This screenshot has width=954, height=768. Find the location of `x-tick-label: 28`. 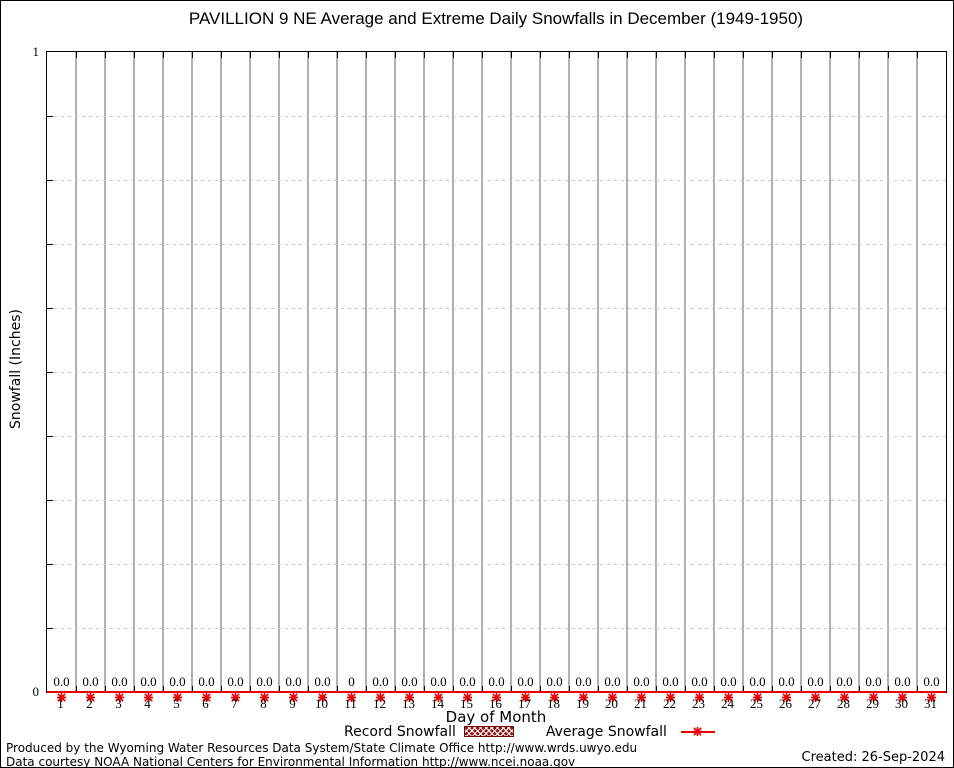

x-tick-label: 28 is located at coordinates (843, 703).